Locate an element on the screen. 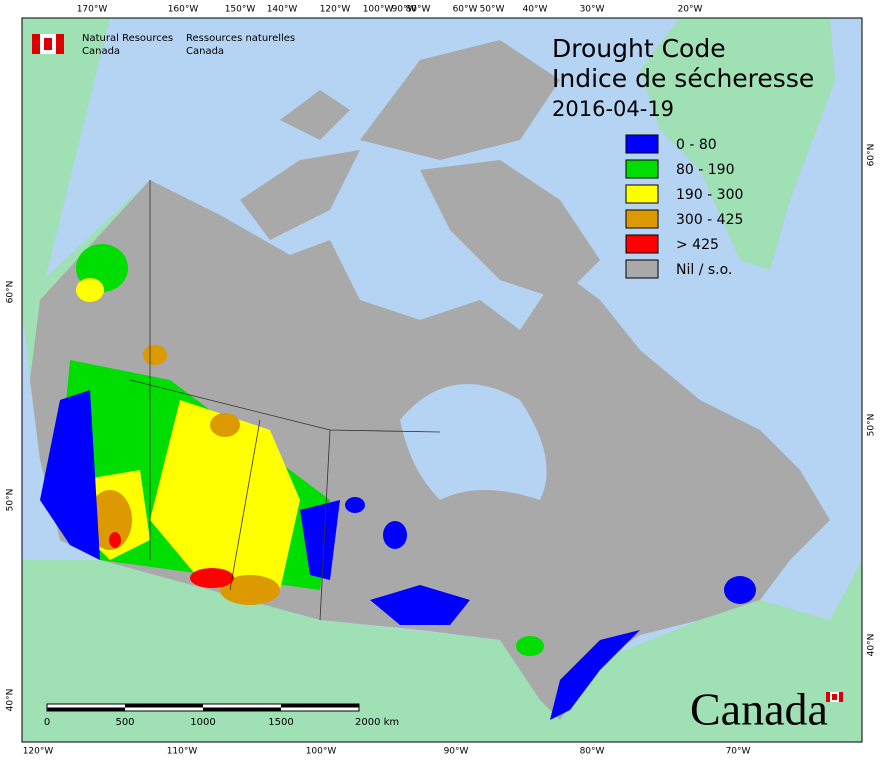 The image size is (880, 764). wordmark: Canada is located at coordinates (759, 709).